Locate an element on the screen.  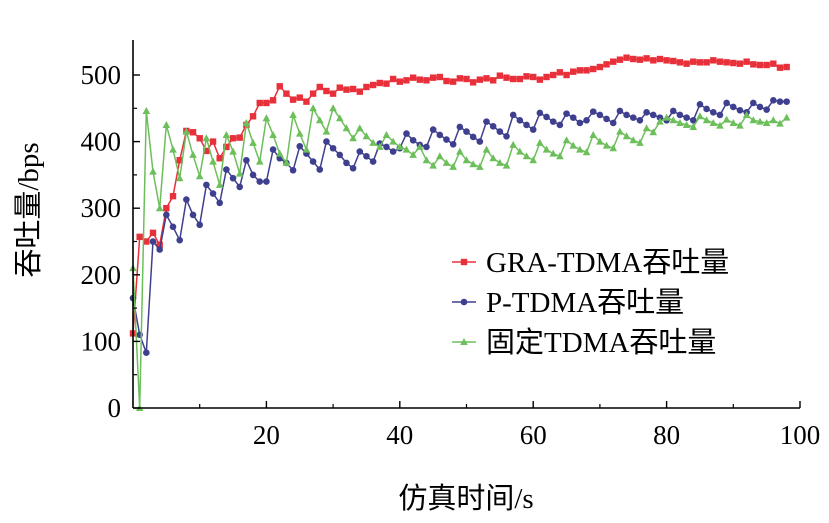
legend-item: 固定TDMA吞吐量 is located at coordinates (584, 342).